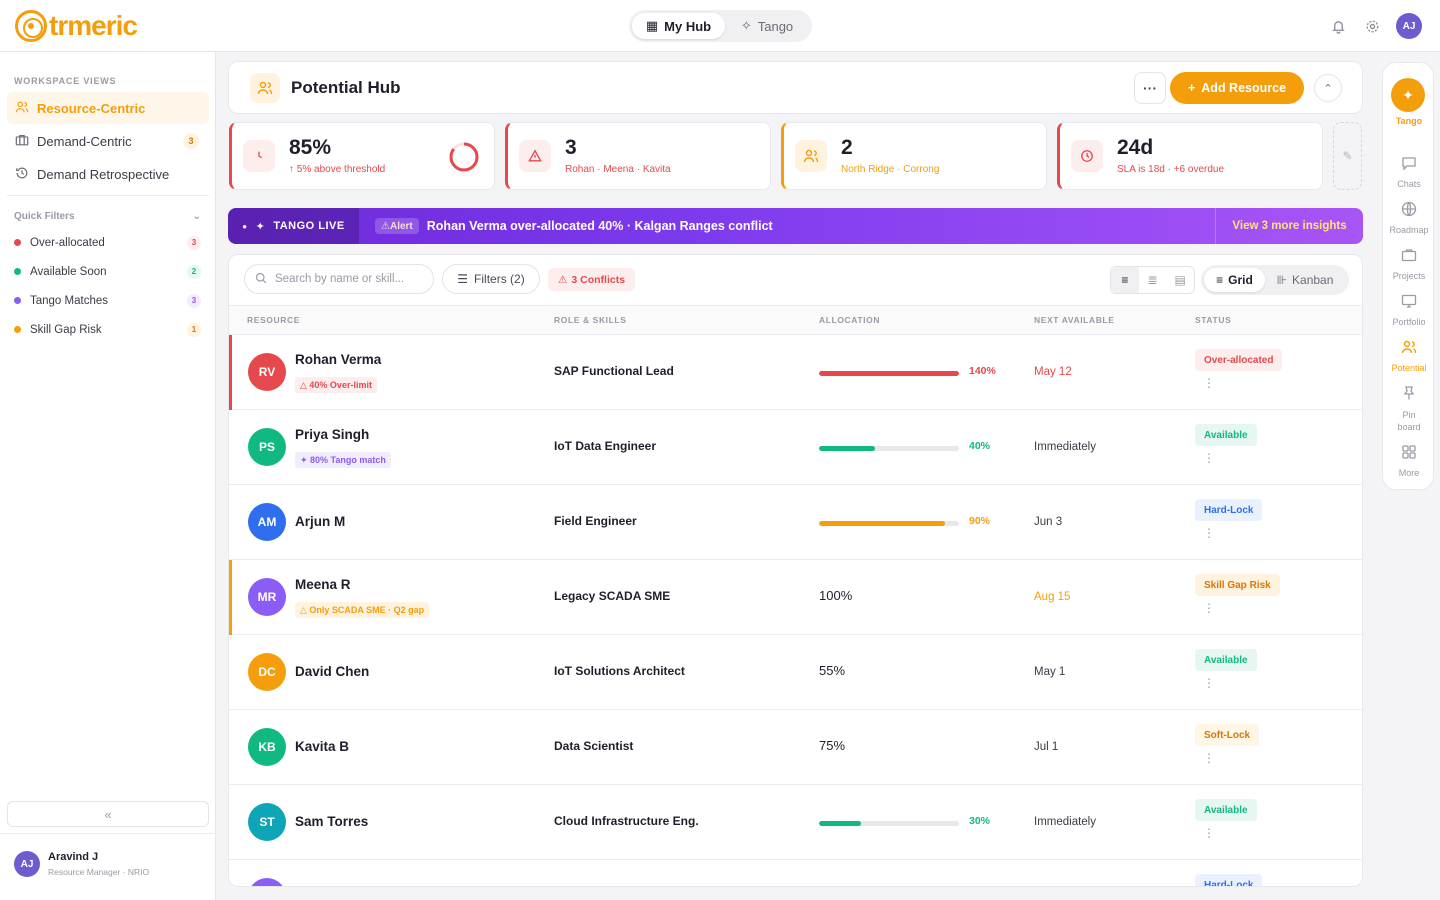 The width and height of the screenshot is (1440, 900). What do you see at coordinates (267, 747) in the screenshot?
I see `avatar: KB` at bounding box center [267, 747].